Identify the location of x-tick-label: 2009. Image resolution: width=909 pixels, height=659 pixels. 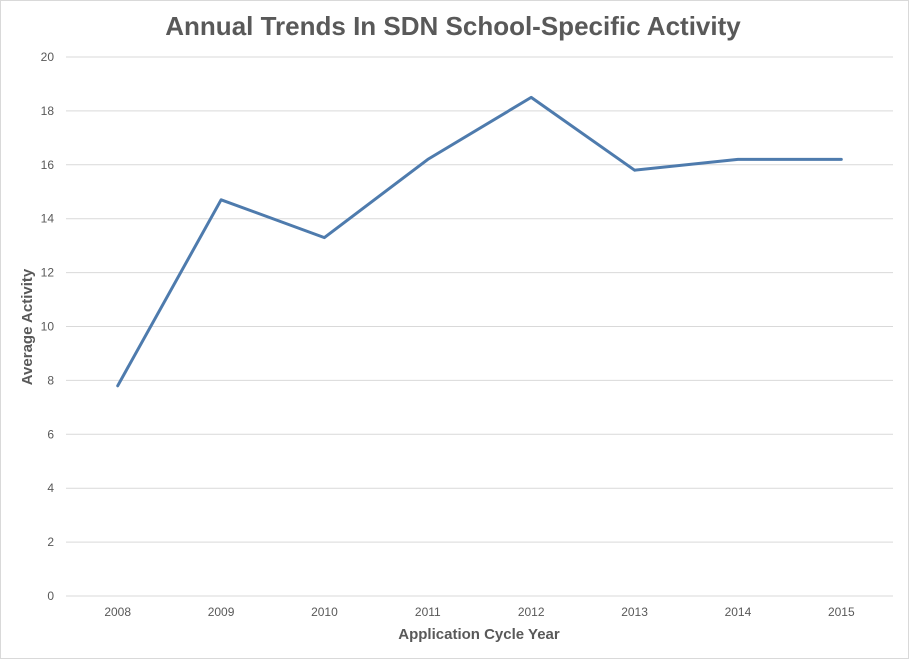
(221, 612).